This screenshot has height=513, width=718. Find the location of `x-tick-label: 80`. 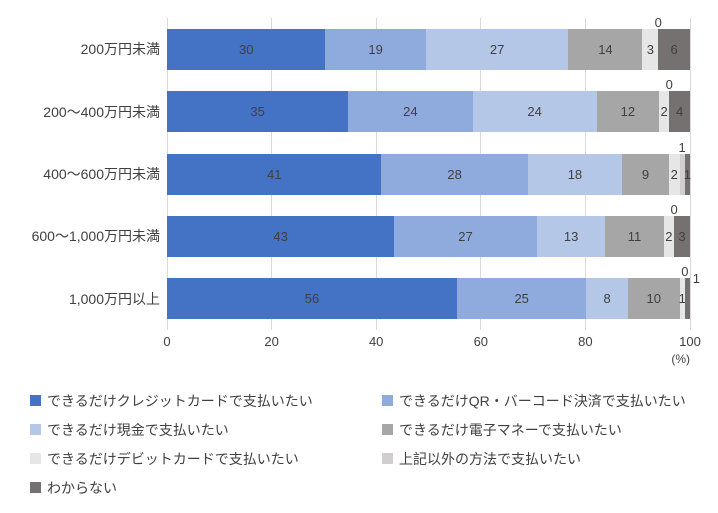

x-tick-label: 80 is located at coordinates (585, 341).